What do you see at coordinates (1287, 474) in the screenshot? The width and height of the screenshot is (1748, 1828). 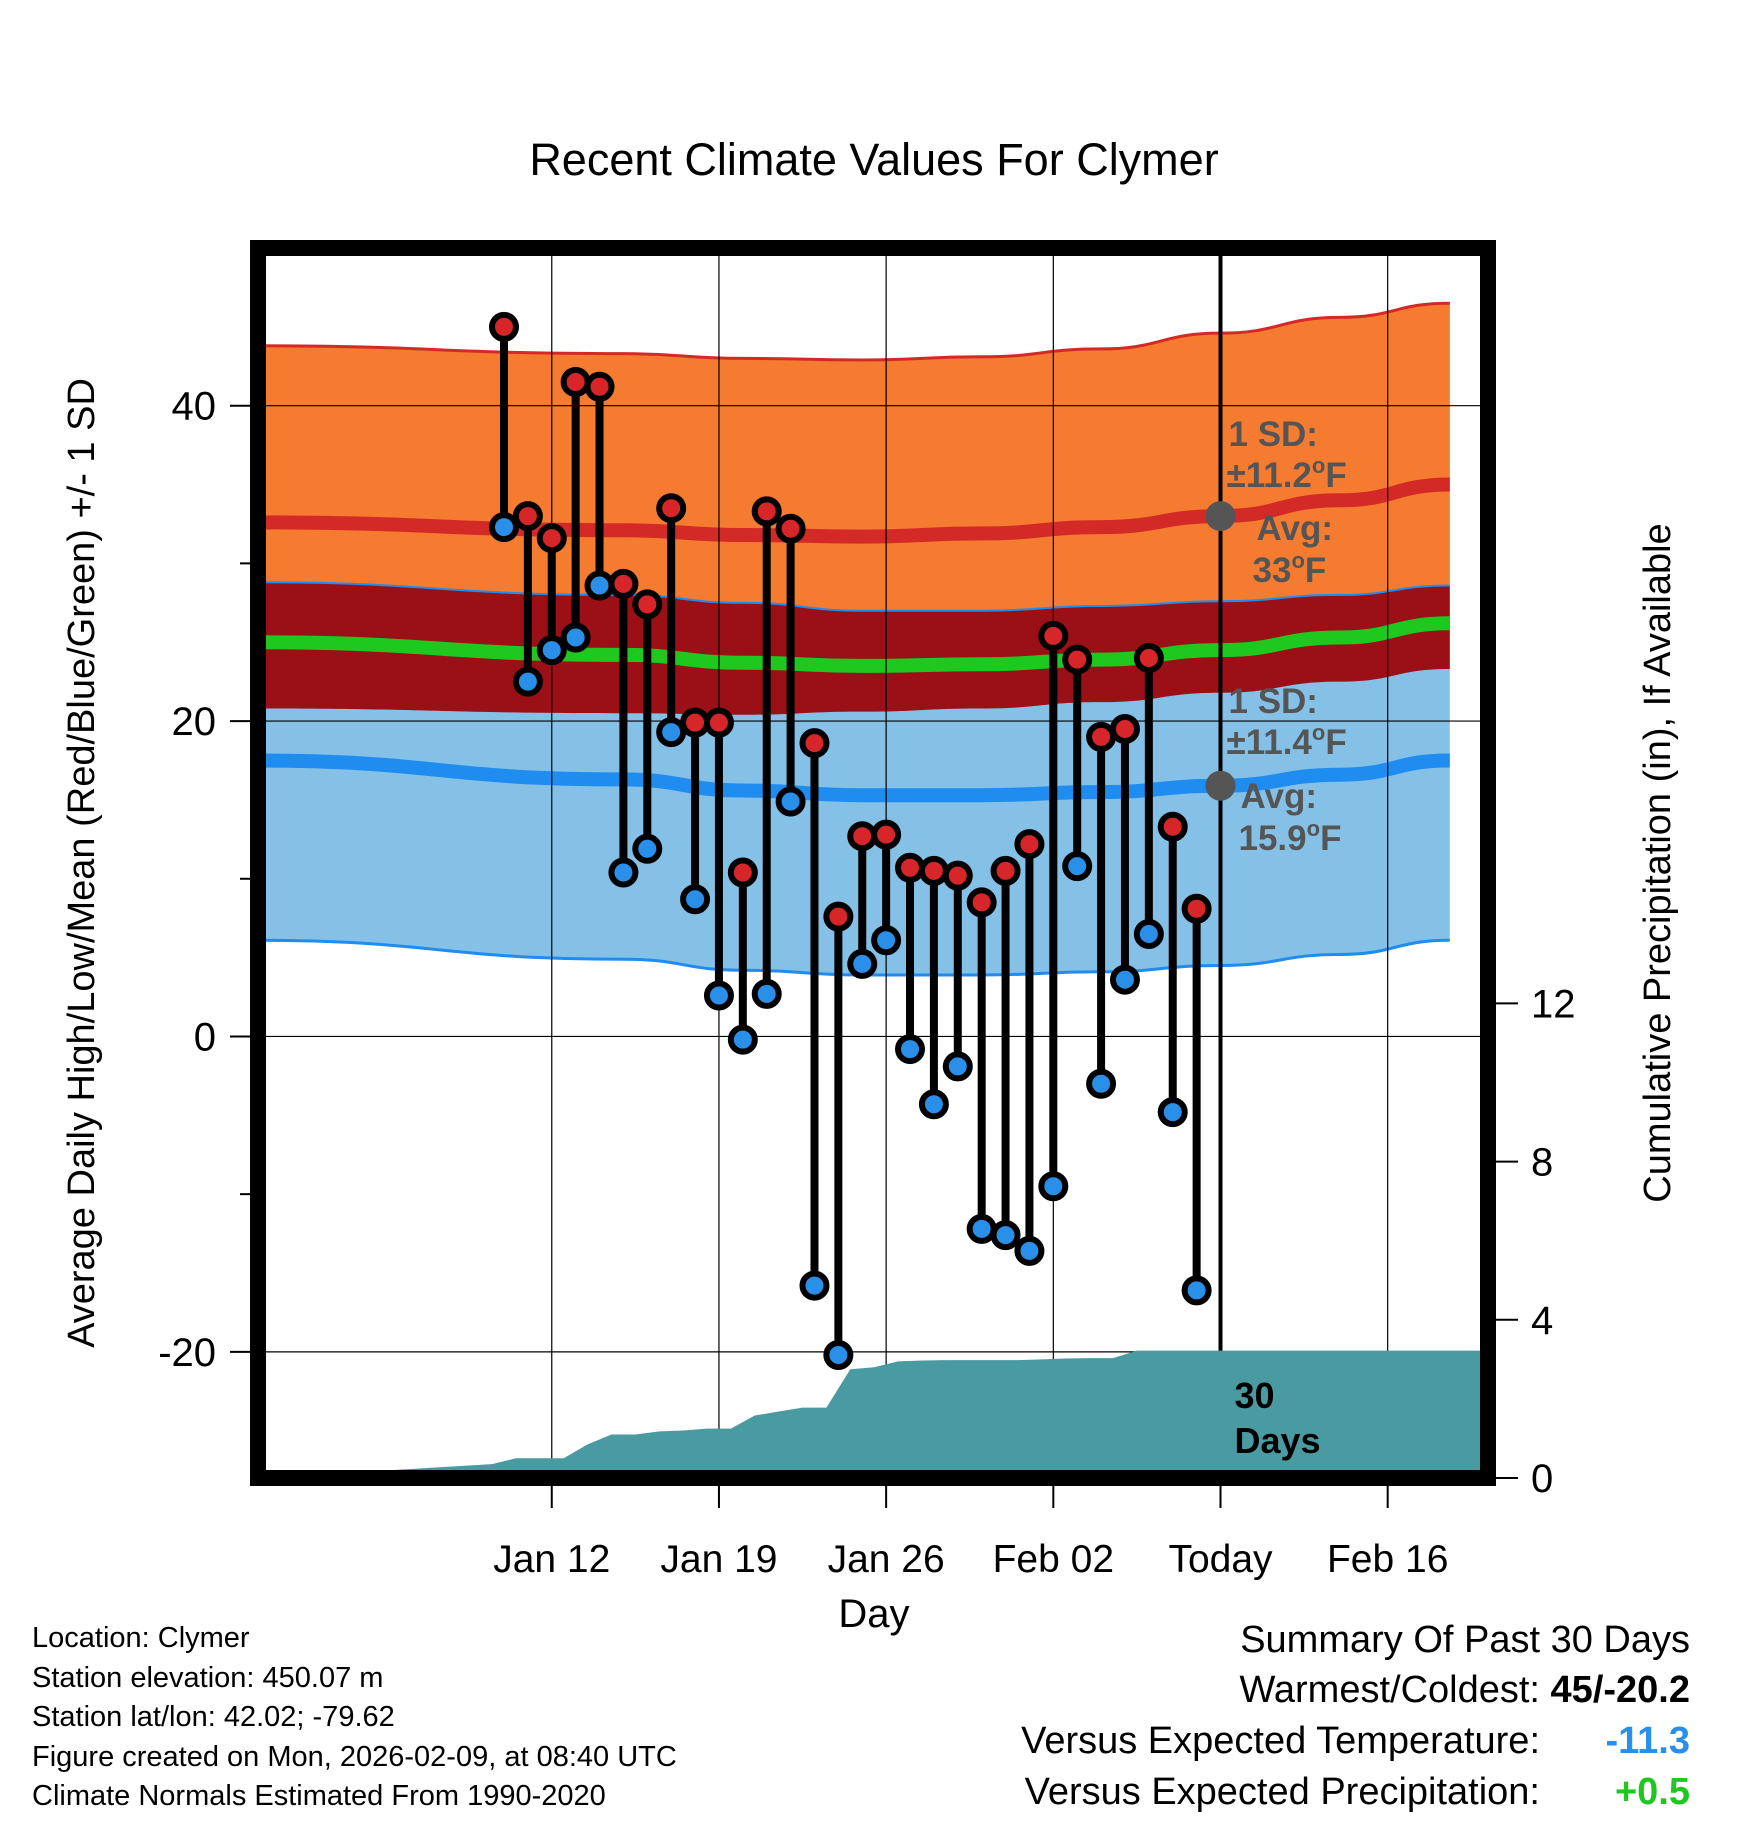 I see `high-sd-value: ±11.2oF` at bounding box center [1287, 474].